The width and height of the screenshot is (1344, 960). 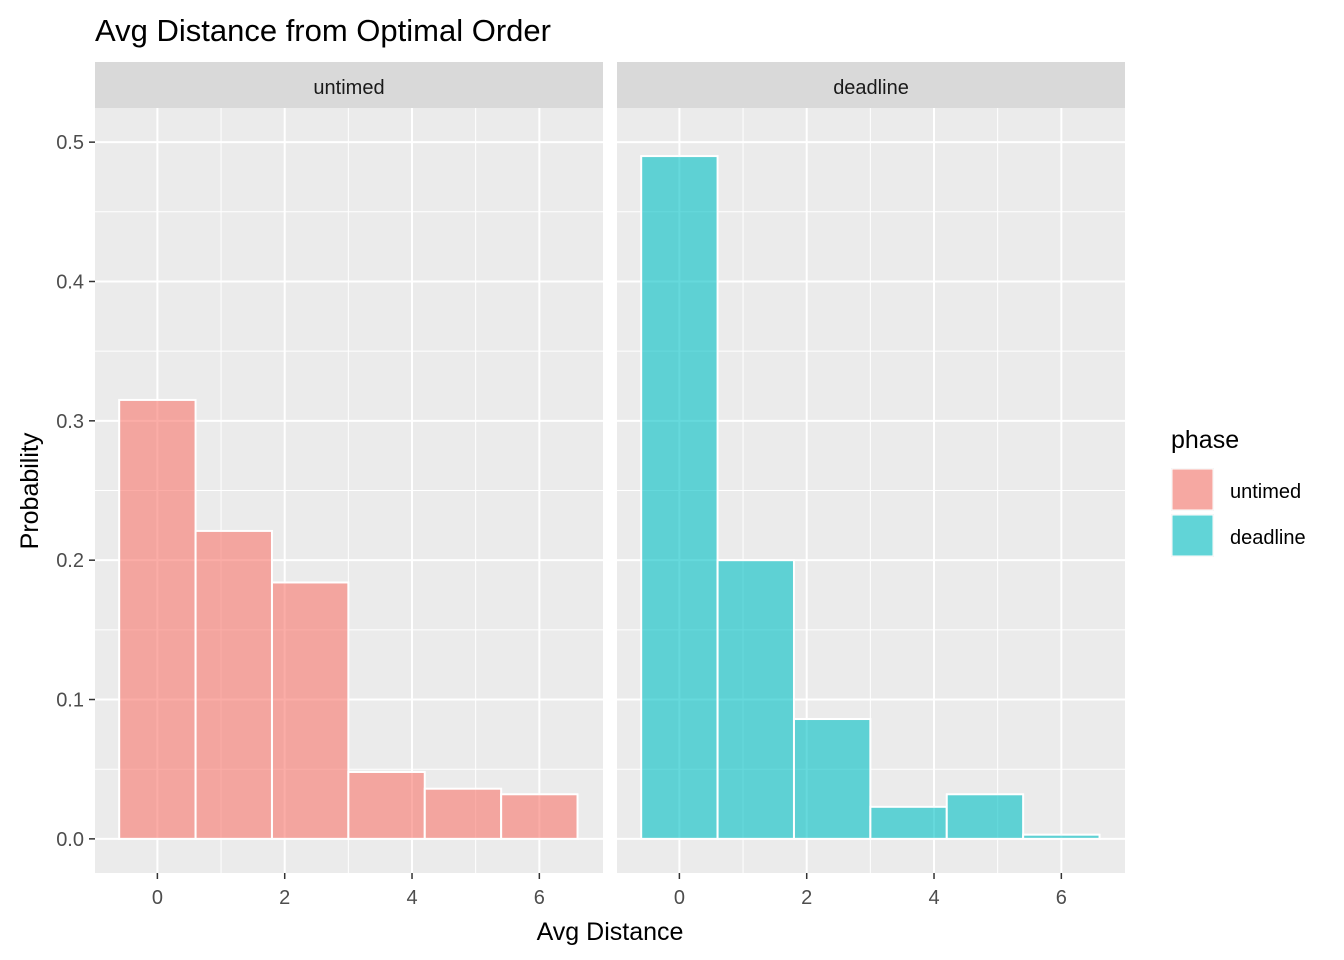 What do you see at coordinates (70, 143) in the screenshot?
I see `y-tick-label: 0.5` at bounding box center [70, 143].